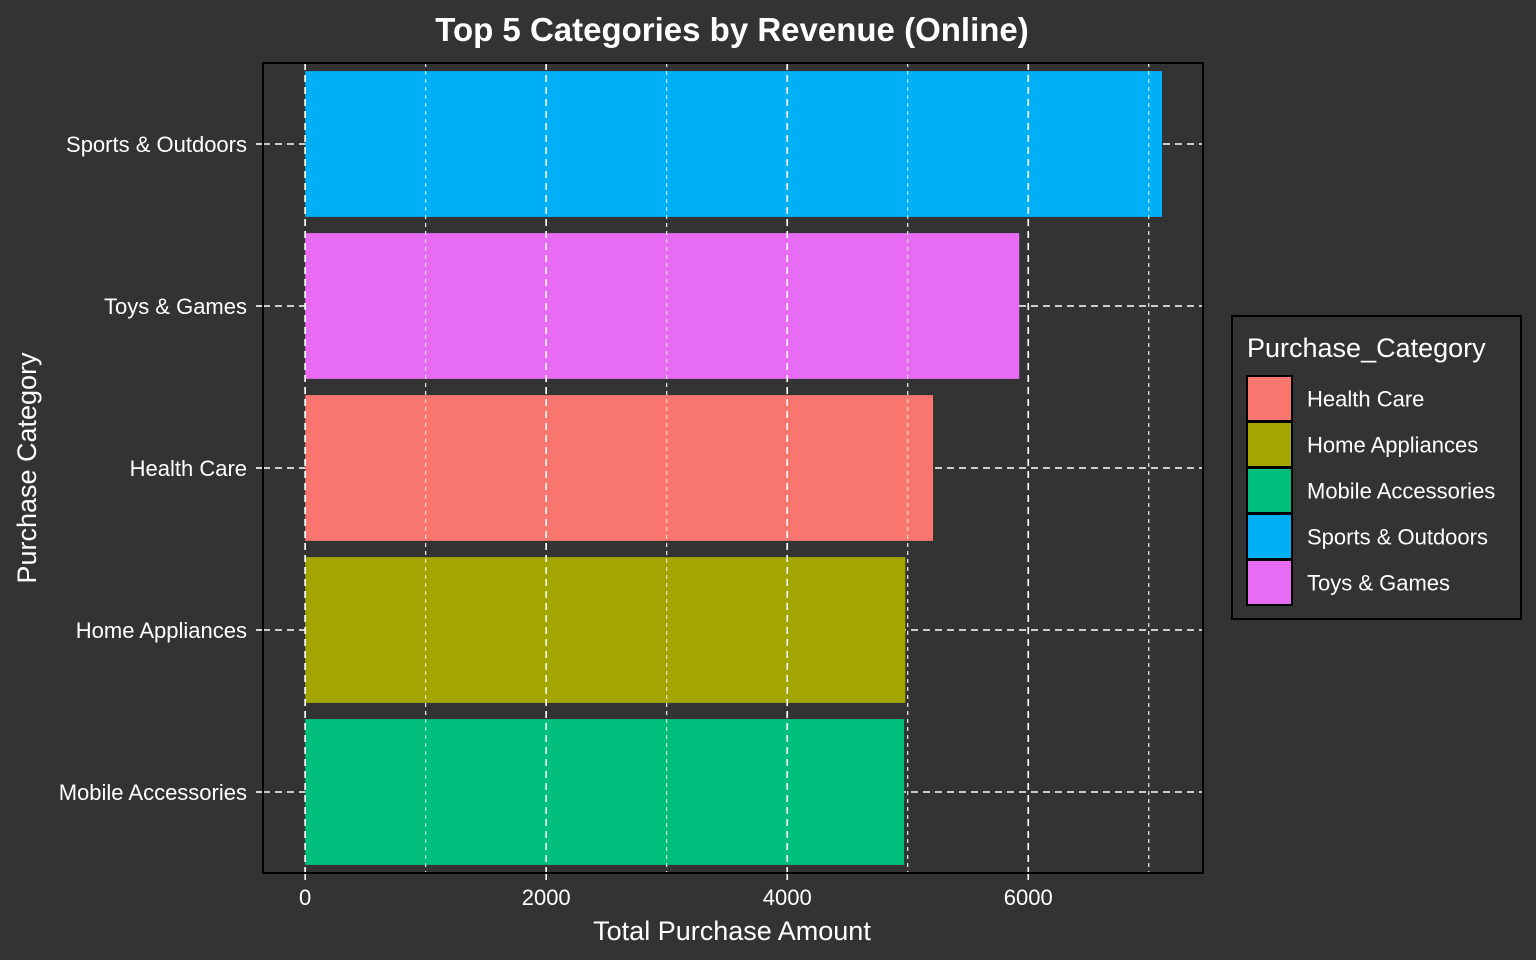  What do you see at coordinates (732, 931) in the screenshot?
I see `x-axis-title: Total Purchase Amount` at bounding box center [732, 931].